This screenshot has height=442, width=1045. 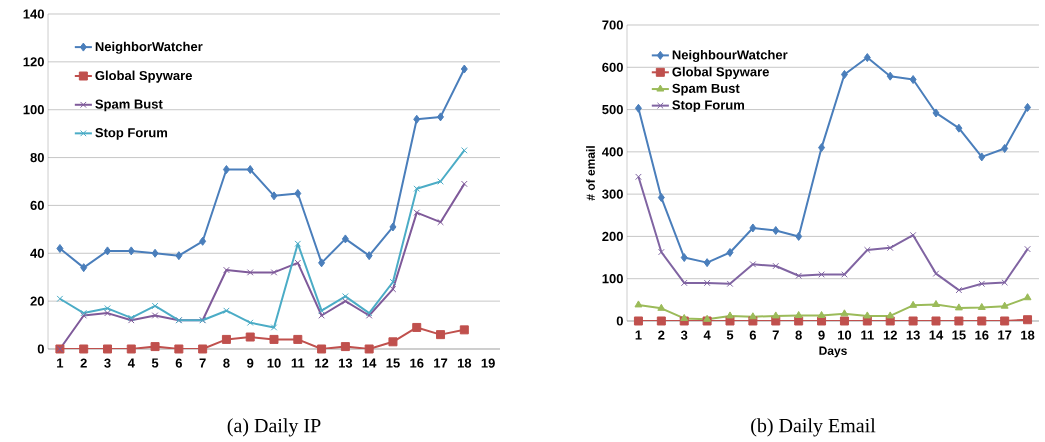 What do you see at coordinates (488, 363) in the screenshot?
I see `x-tick-label: 19` at bounding box center [488, 363].